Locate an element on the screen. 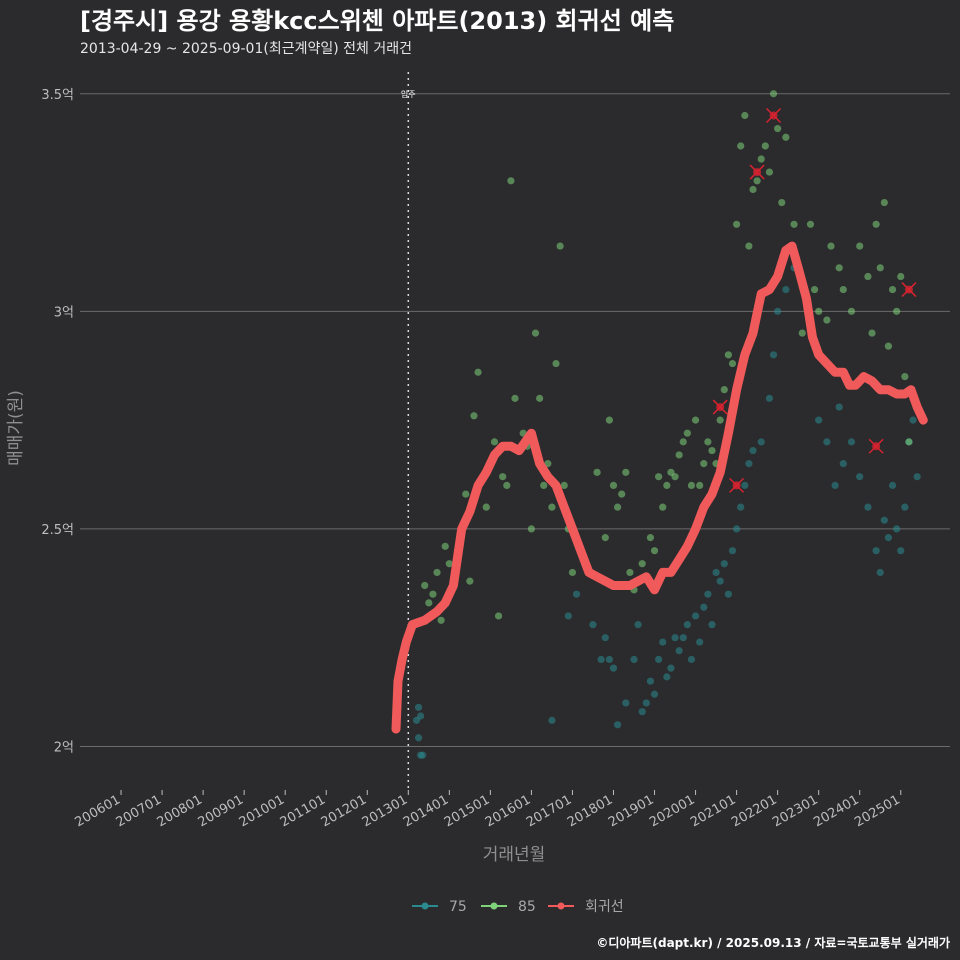 The width and height of the screenshot is (960, 960). x-tick-label: 201101 is located at coordinates (303, 811).